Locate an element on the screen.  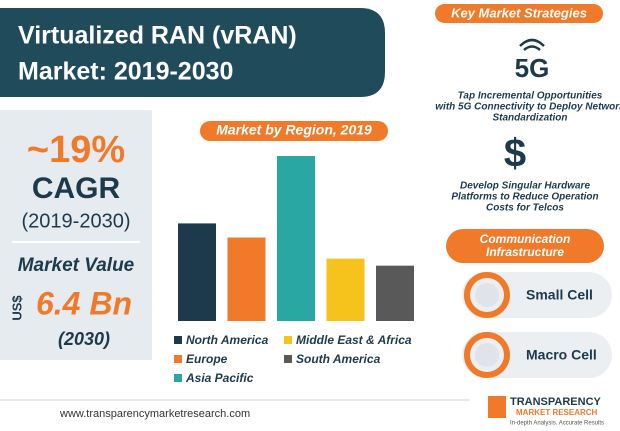
logo-text: TRANSPARENCY is located at coordinates (556, 402).